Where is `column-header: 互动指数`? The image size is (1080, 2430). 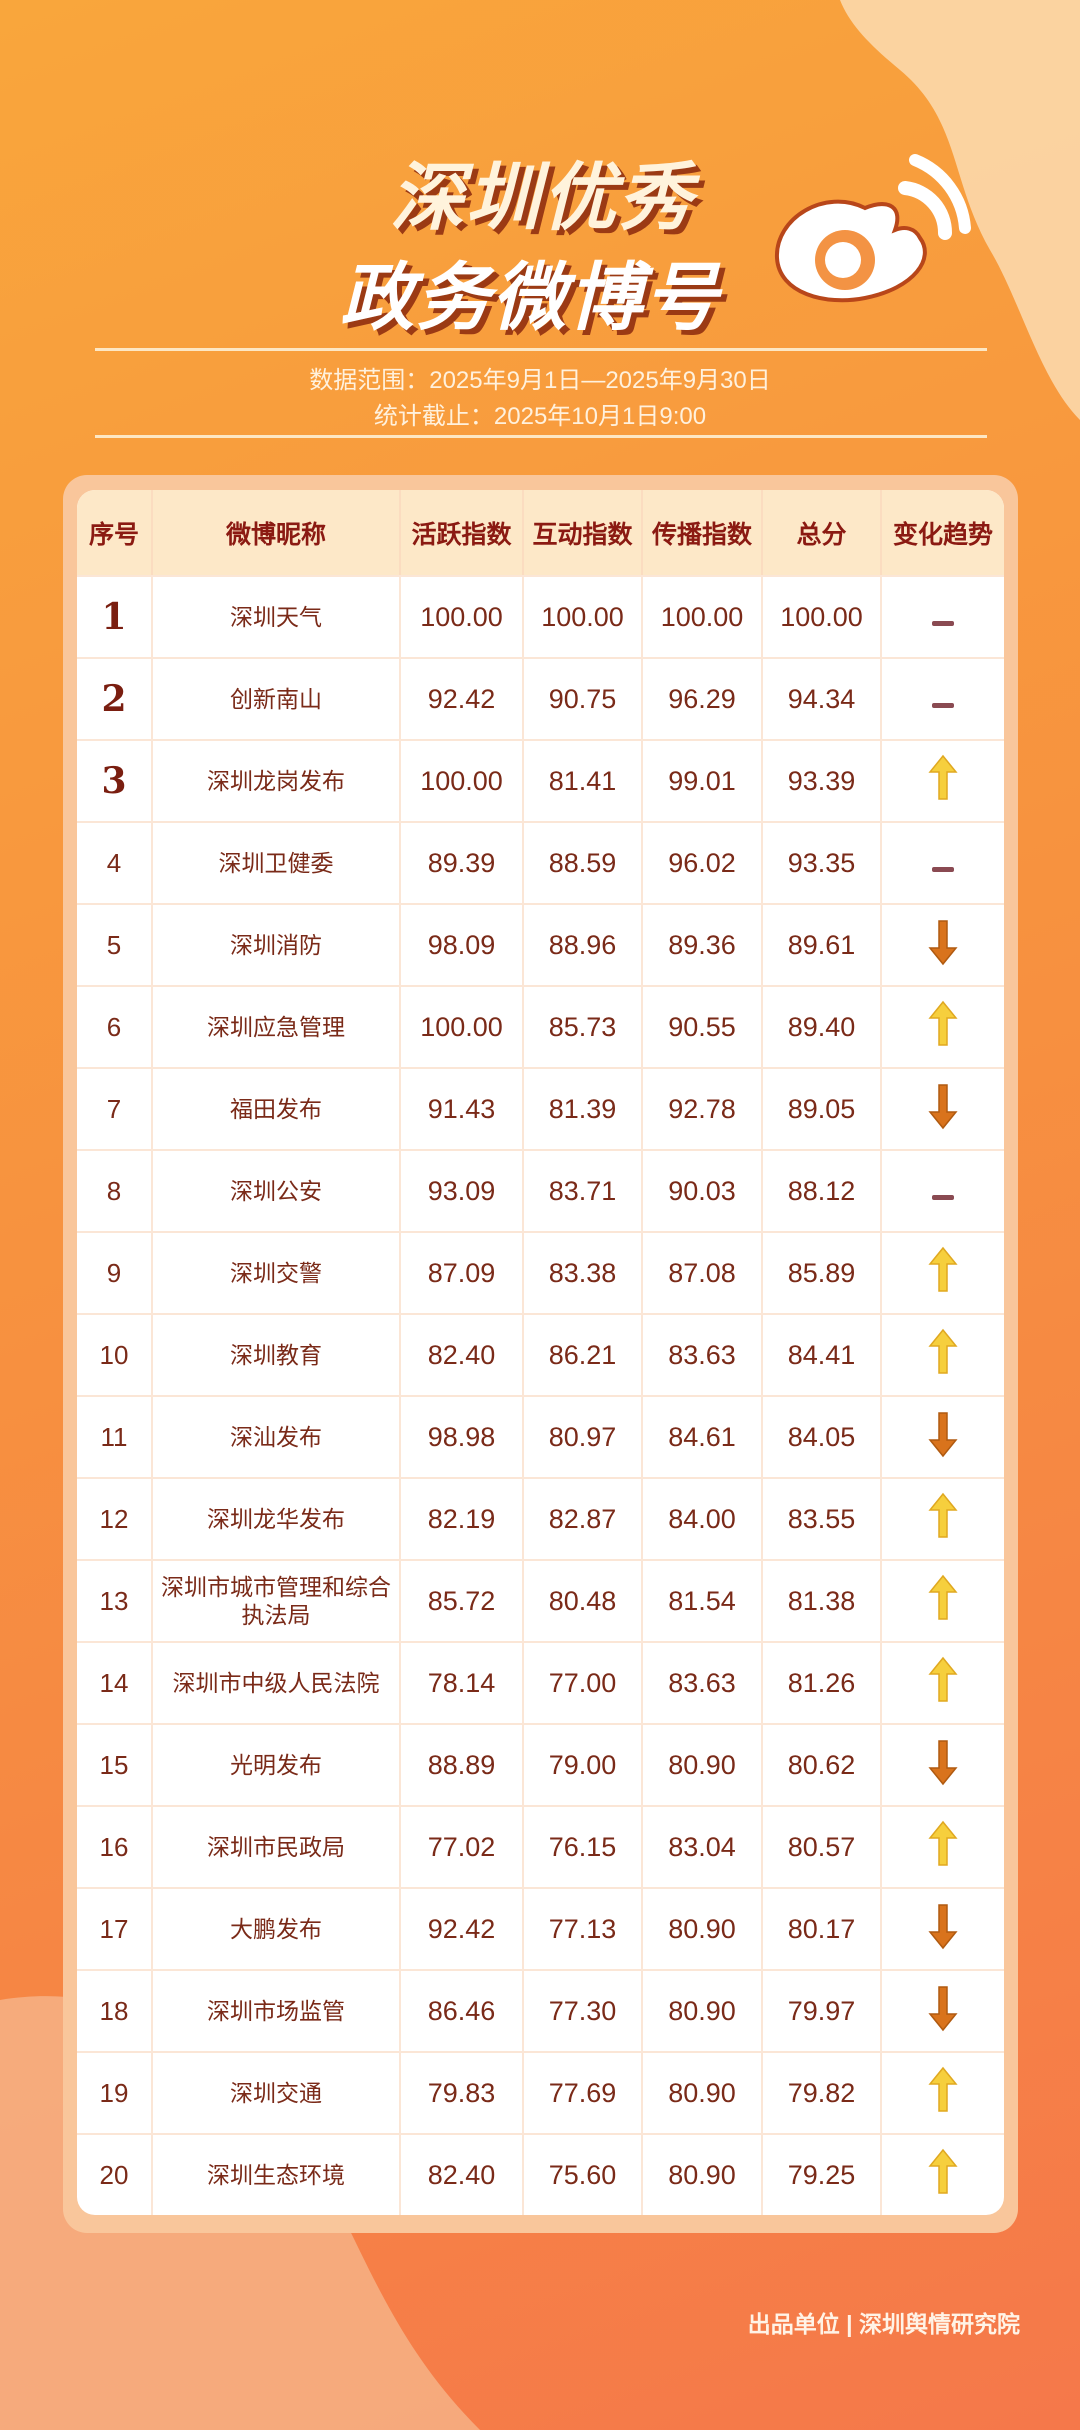 column-header: 互动指数 is located at coordinates (583, 532).